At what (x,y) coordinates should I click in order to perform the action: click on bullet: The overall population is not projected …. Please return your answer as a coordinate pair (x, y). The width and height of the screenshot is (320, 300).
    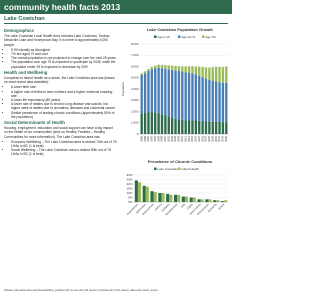
    Looking at the image, I should click on (64, 58).